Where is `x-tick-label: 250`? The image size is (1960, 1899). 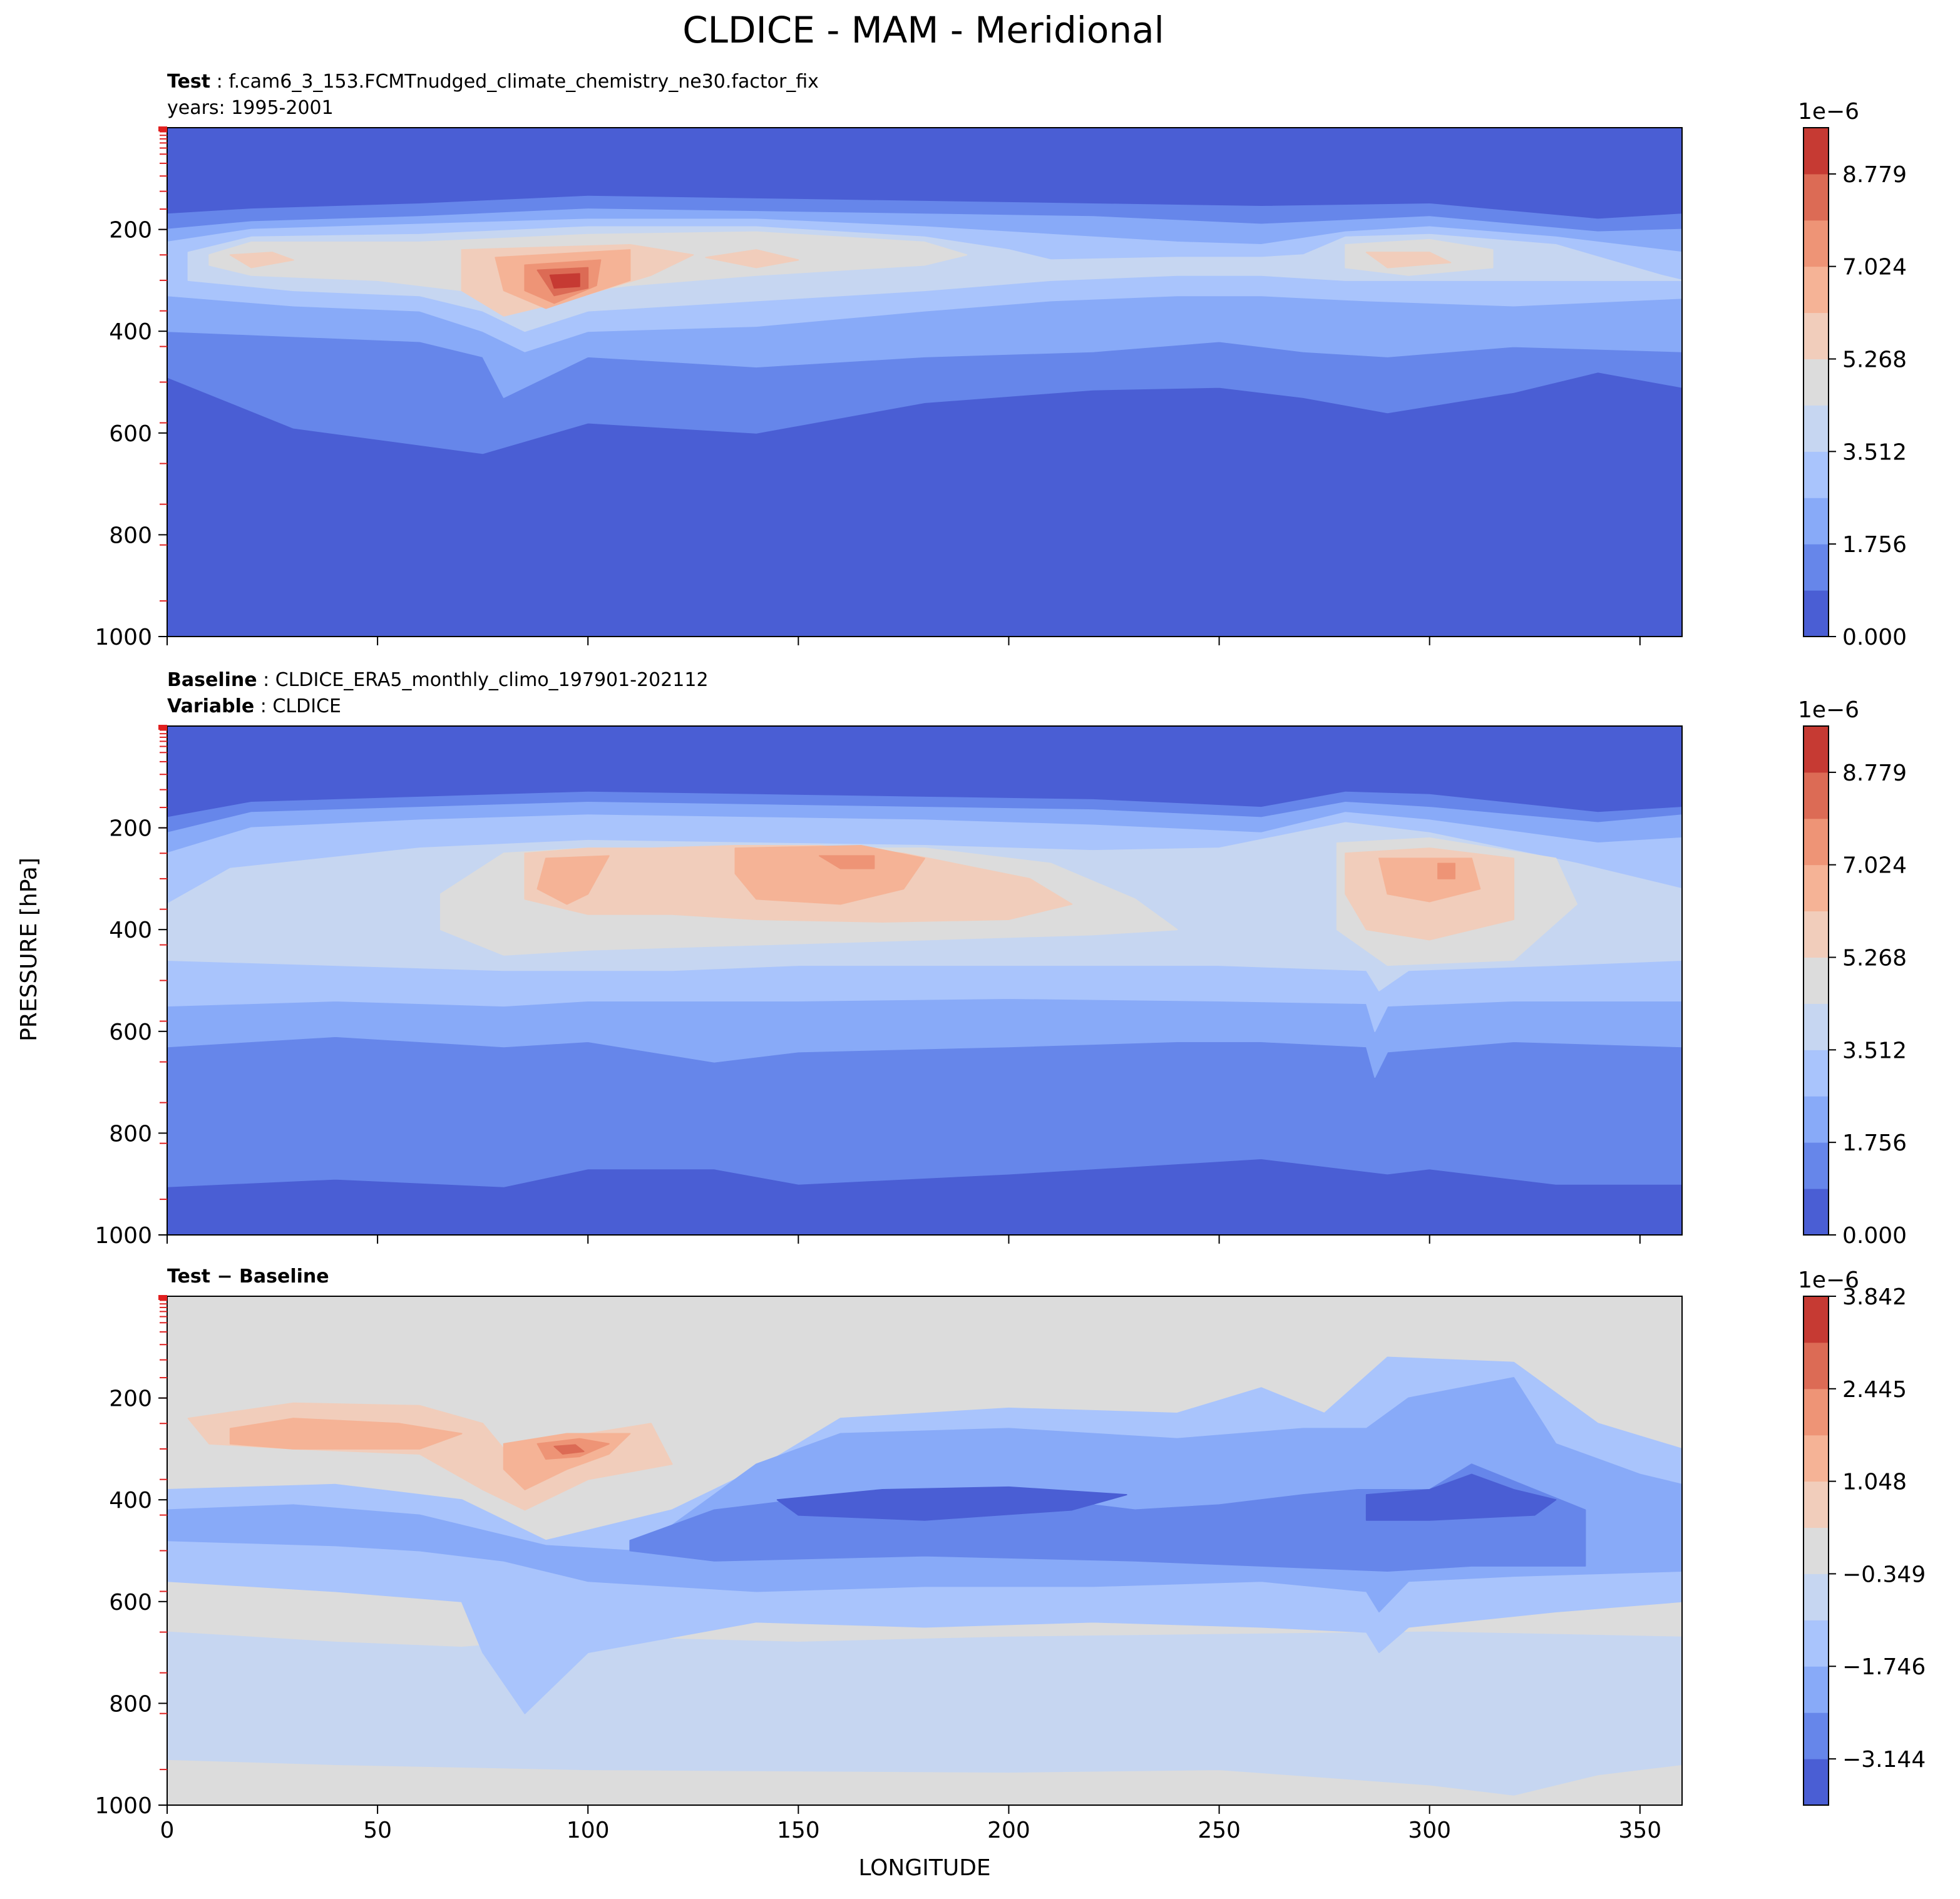
x-tick-label: 250 is located at coordinates (1219, 1830).